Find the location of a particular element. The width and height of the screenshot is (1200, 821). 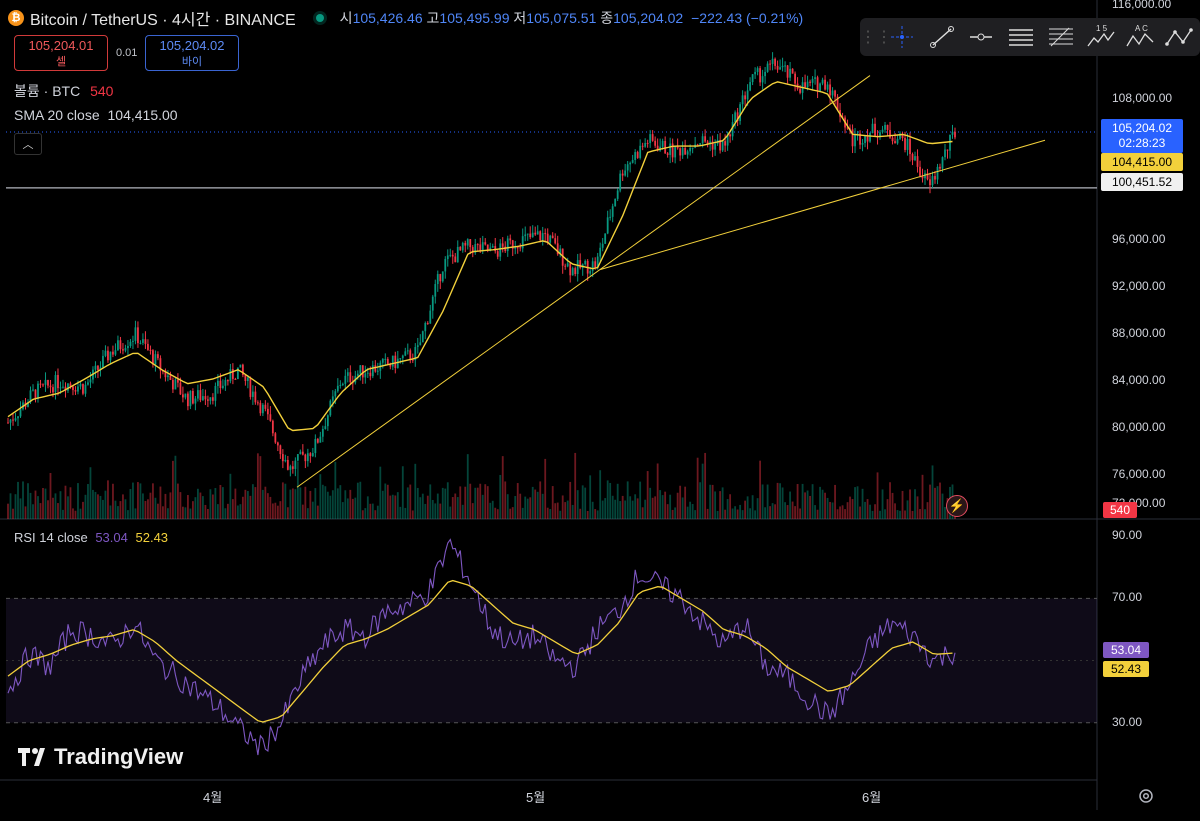

pattern-abc-icon: A C is located at coordinates (1141, 37).